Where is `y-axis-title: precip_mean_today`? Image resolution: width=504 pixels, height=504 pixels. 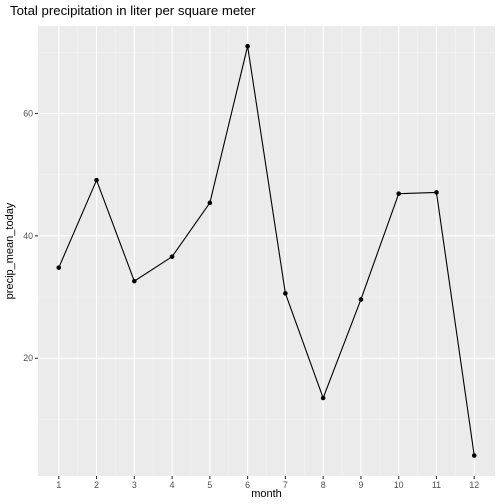
y-axis-title: precip_mean_today is located at coordinates (10, 250).